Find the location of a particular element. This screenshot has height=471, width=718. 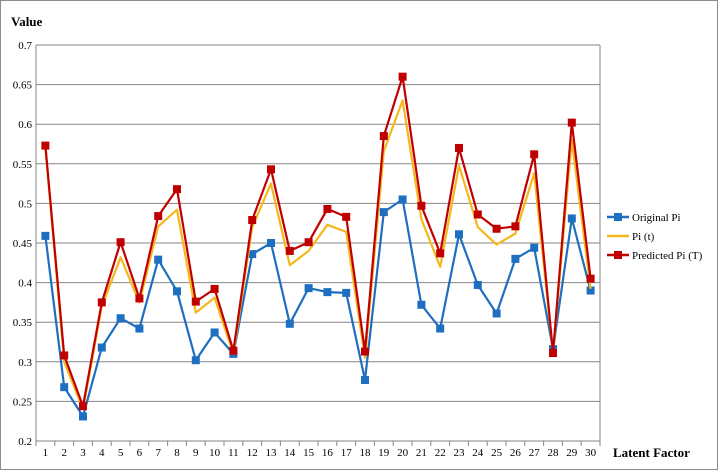

x-tick-label: 16 is located at coordinates (328, 453).